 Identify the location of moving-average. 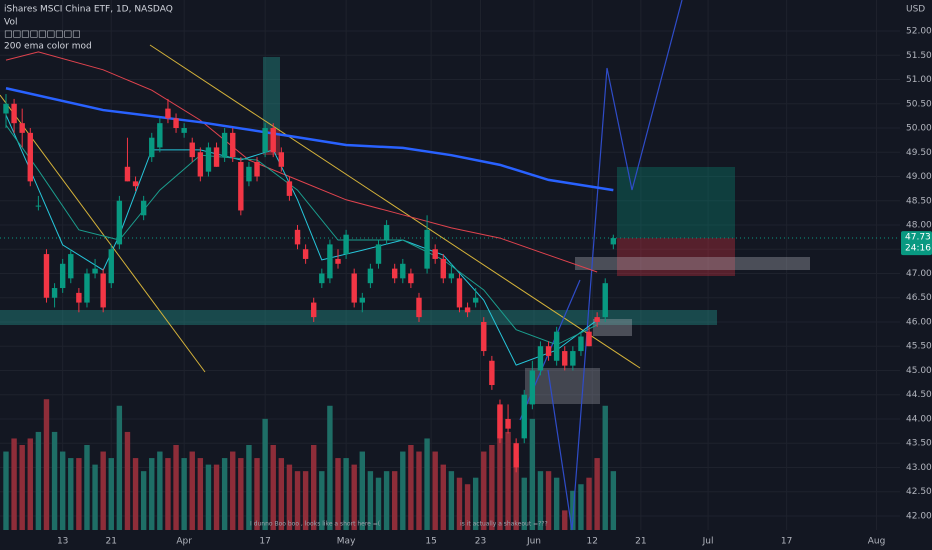
(309, 139).